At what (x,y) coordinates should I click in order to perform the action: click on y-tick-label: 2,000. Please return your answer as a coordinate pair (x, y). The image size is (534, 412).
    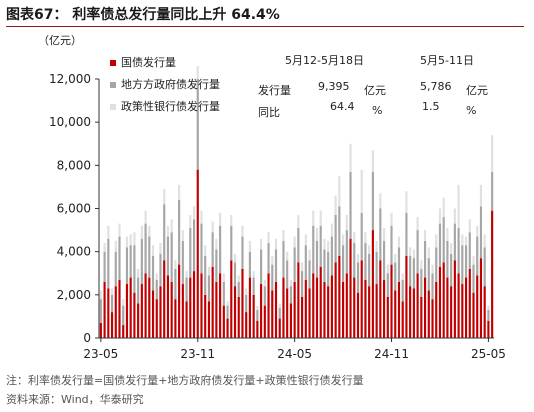
    Looking at the image, I should click on (74, 295).